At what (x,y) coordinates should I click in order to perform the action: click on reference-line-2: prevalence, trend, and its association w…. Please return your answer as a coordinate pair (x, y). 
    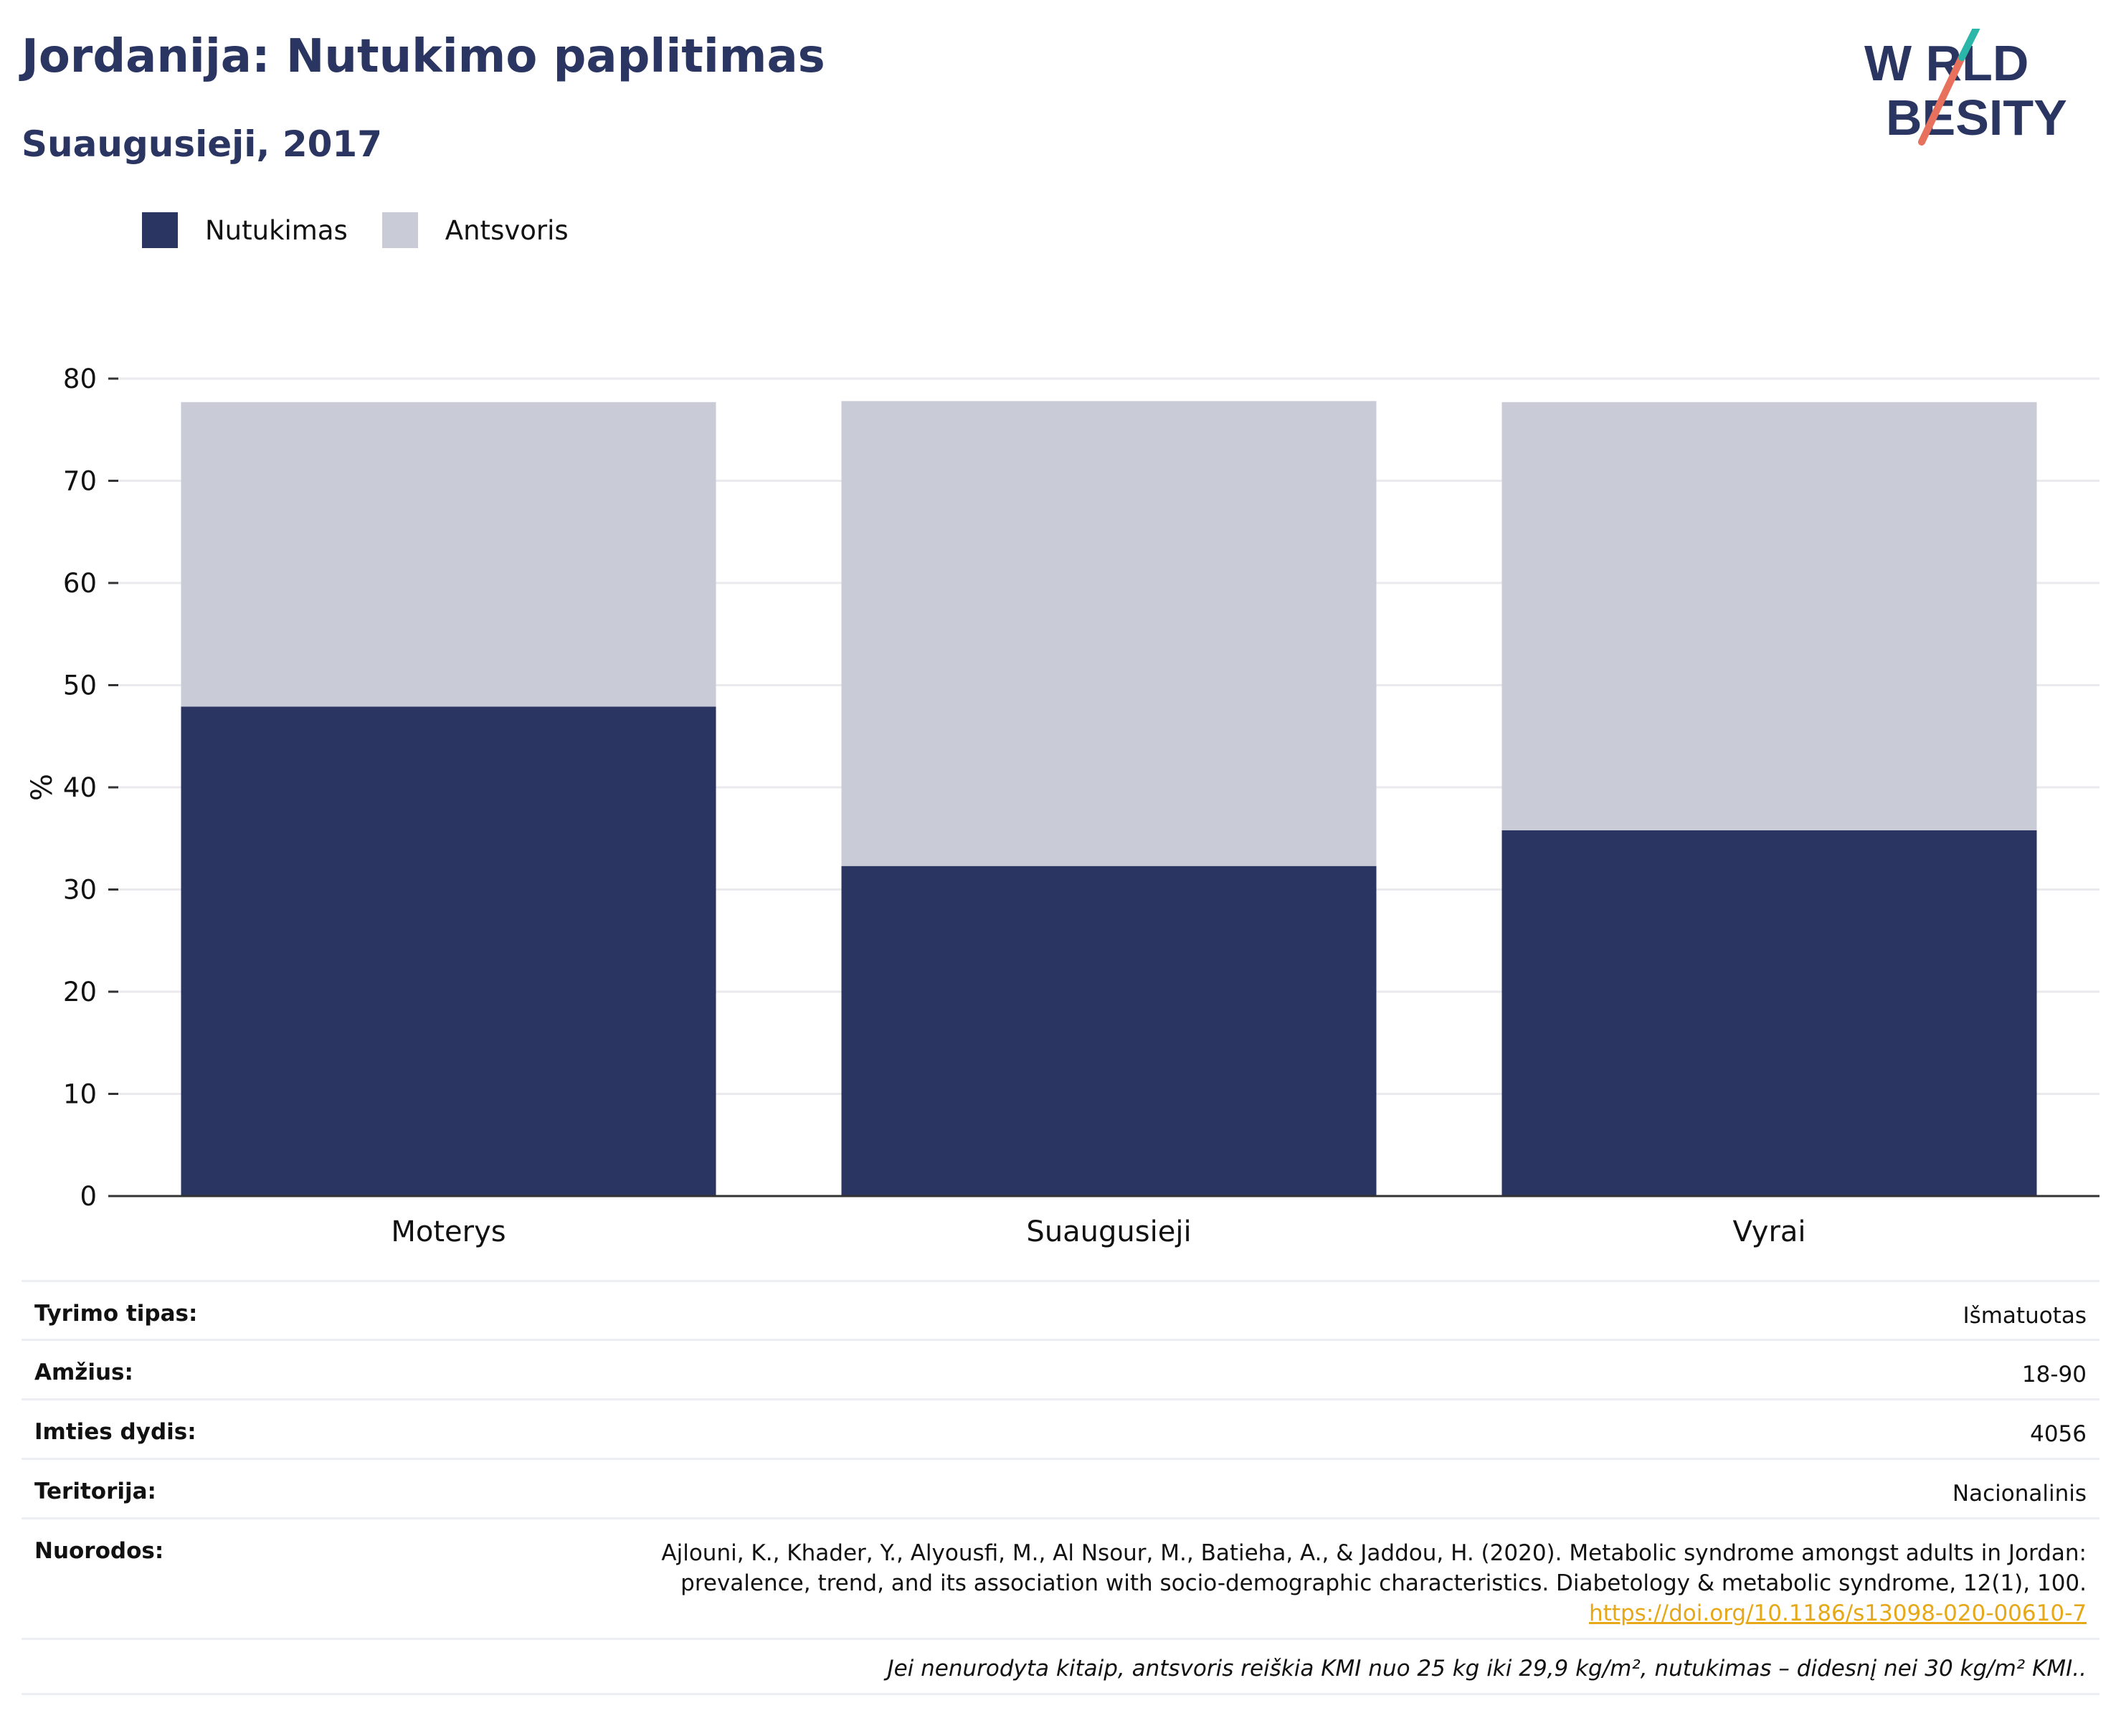
    Looking at the image, I should click on (1383, 1583).